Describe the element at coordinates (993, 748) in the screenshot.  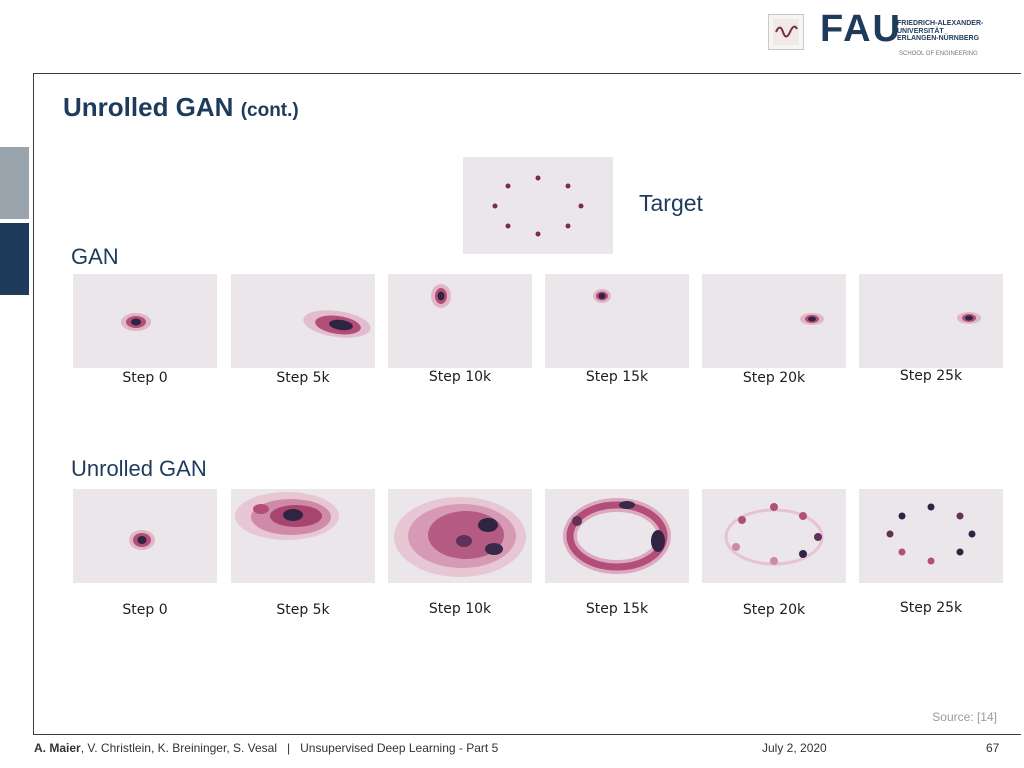
I see `page-number: 67` at that location.